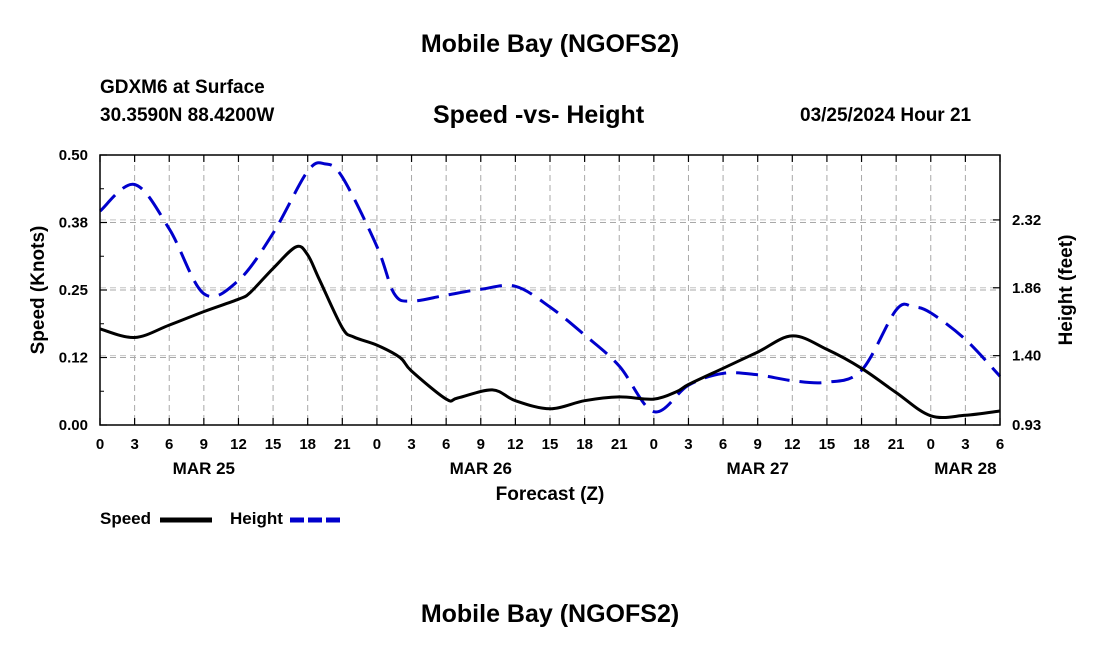 This screenshot has width=1100, height=650. I want to click on y-tick-label-left: 0.12, so click(73, 358).